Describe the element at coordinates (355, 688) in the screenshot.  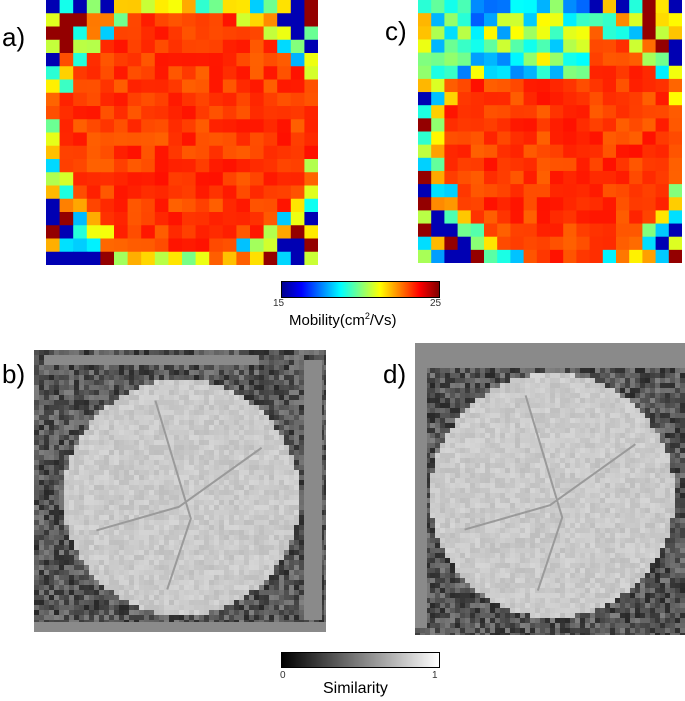
I see `similarity-colorbar-title: Similarity` at that location.